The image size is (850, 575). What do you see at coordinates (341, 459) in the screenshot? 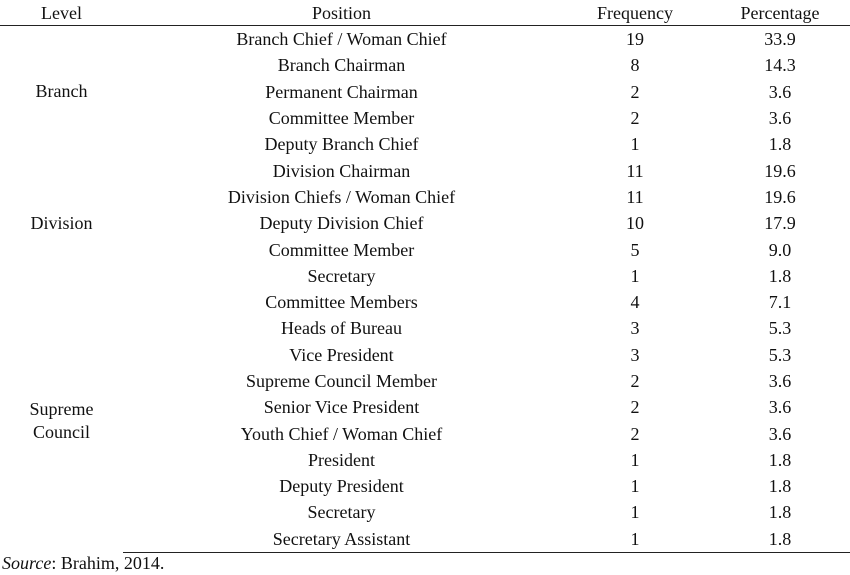
I see `position-cell: President` at bounding box center [341, 459].